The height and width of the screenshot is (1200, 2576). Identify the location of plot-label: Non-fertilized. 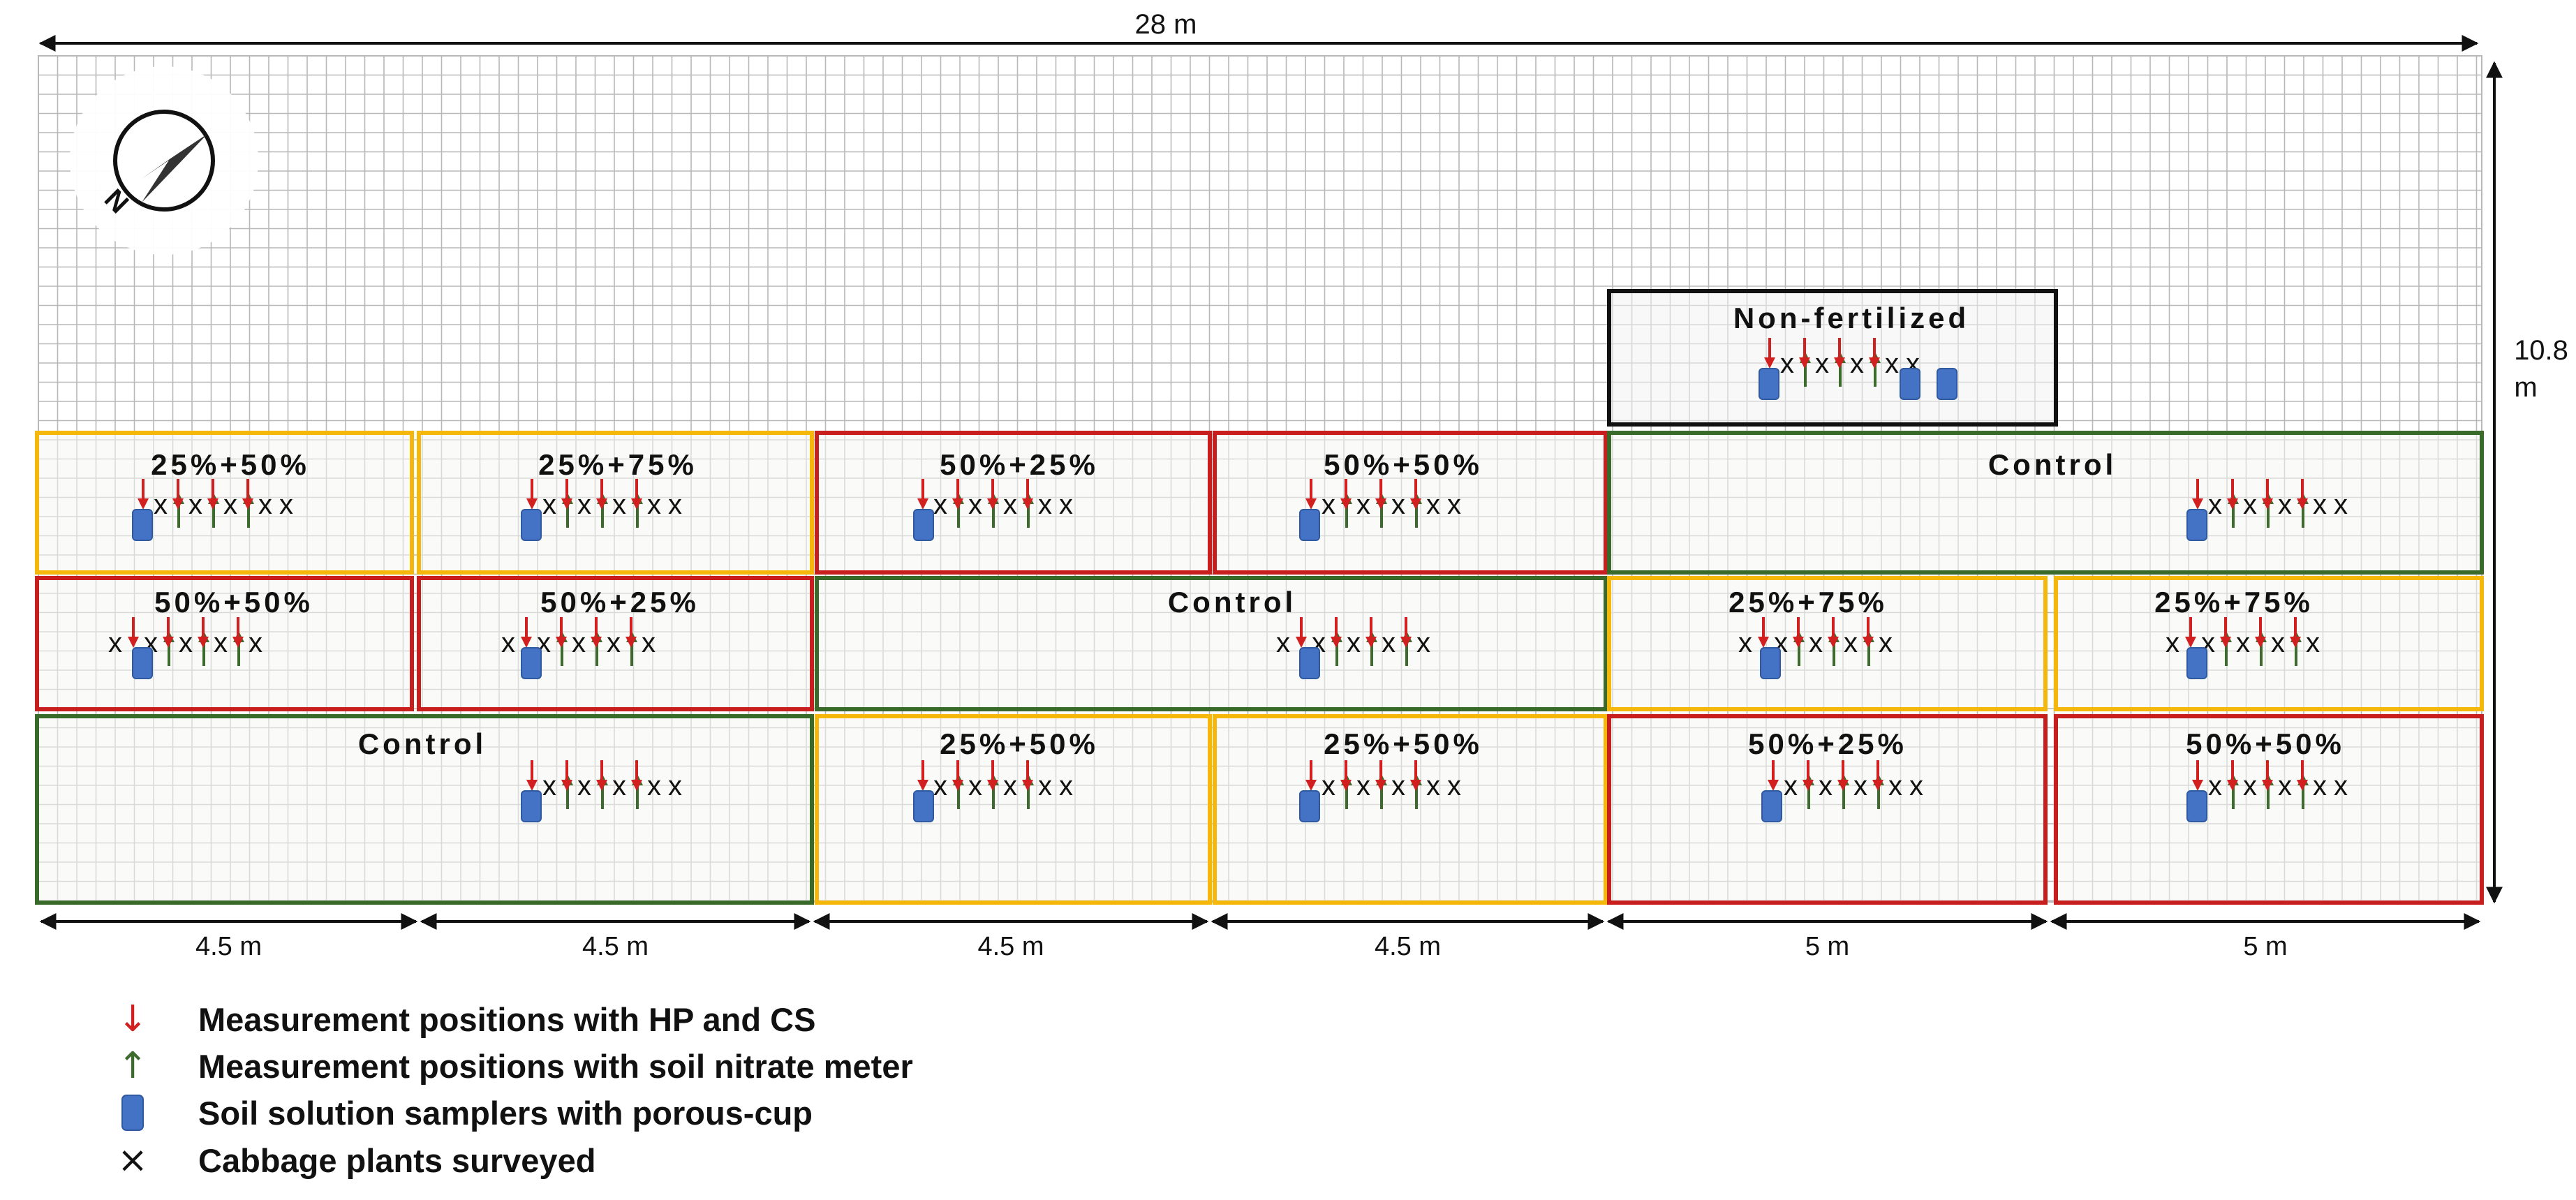
(1851, 318).